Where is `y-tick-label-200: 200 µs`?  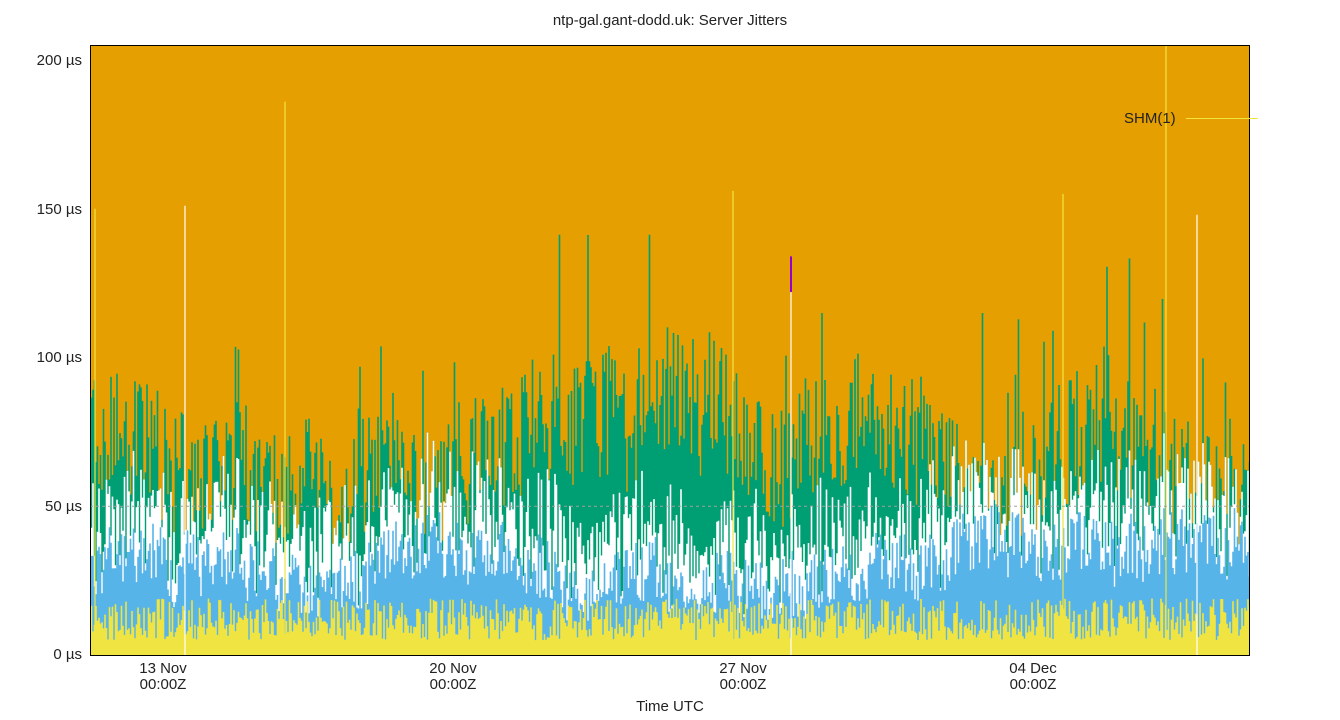
y-tick-label-200: 200 µs is located at coordinates (59, 60).